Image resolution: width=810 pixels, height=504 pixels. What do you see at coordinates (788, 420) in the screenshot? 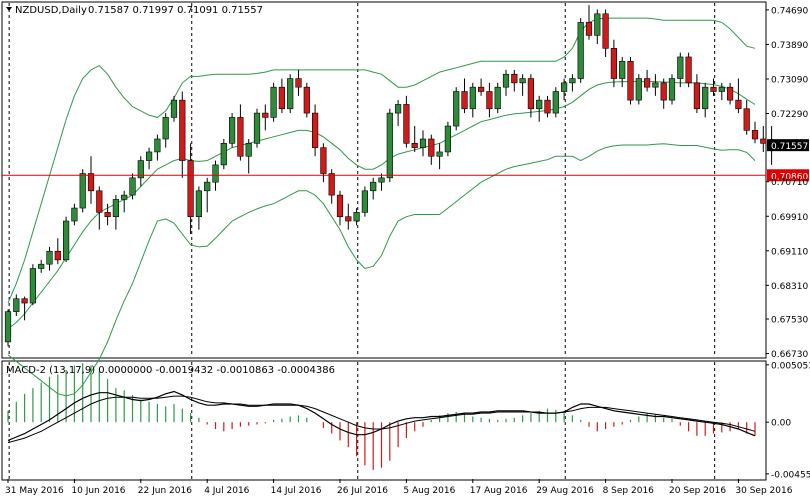
I see `macd-axis: 0.005053 0.00 -0.004551` at bounding box center [788, 420].